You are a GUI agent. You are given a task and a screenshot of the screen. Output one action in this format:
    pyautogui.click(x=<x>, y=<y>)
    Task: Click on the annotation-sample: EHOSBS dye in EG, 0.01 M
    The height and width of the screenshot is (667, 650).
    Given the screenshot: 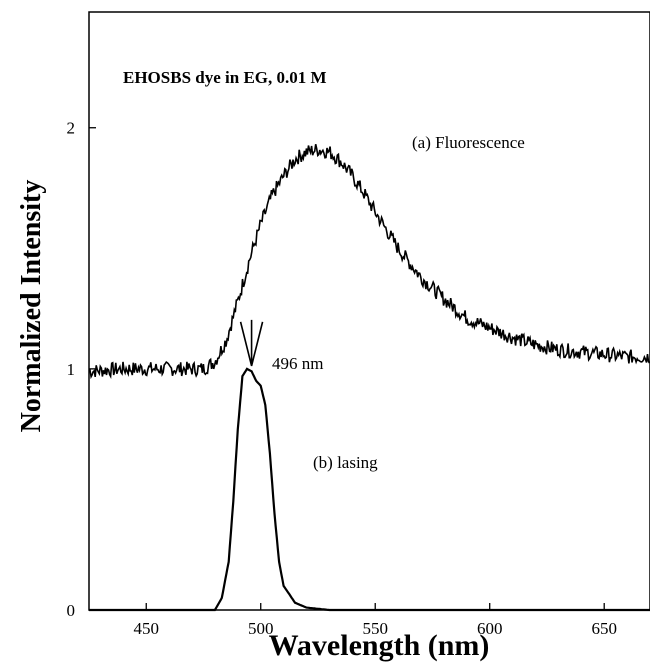 What is the action you would take?
    pyautogui.click(x=225, y=77)
    